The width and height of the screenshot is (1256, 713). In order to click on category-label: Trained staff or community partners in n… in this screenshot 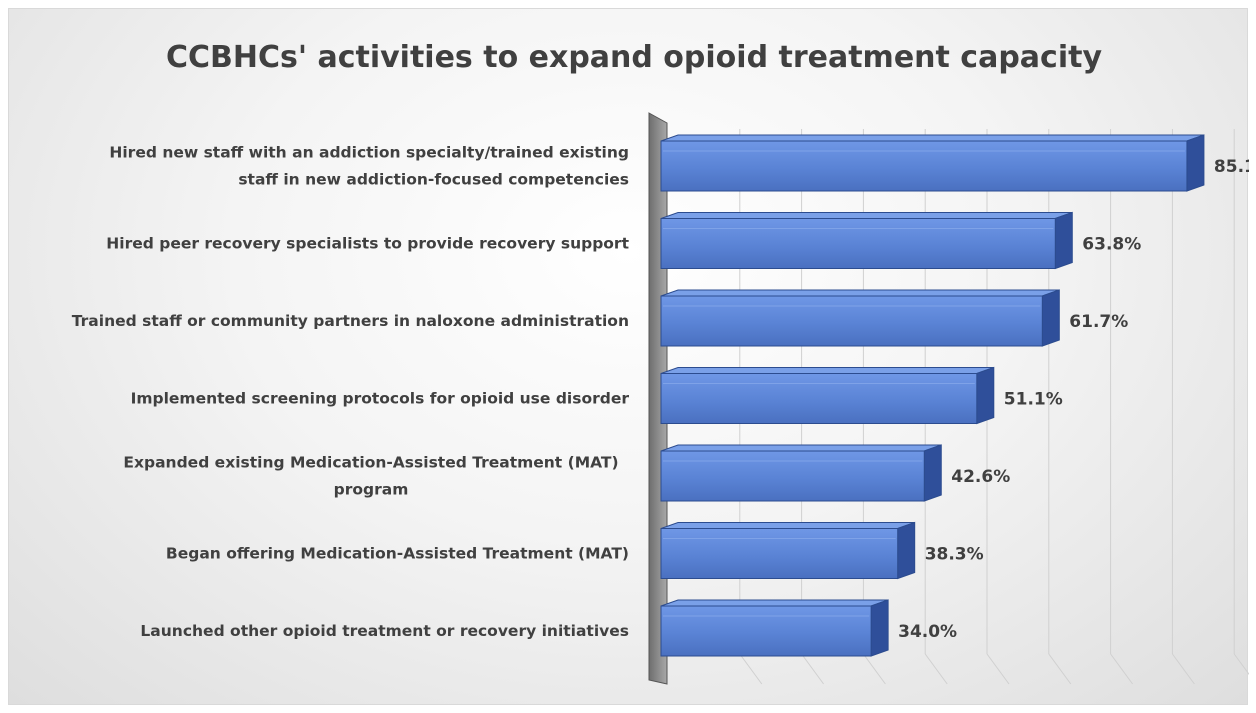, I will do `click(350, 321)`.